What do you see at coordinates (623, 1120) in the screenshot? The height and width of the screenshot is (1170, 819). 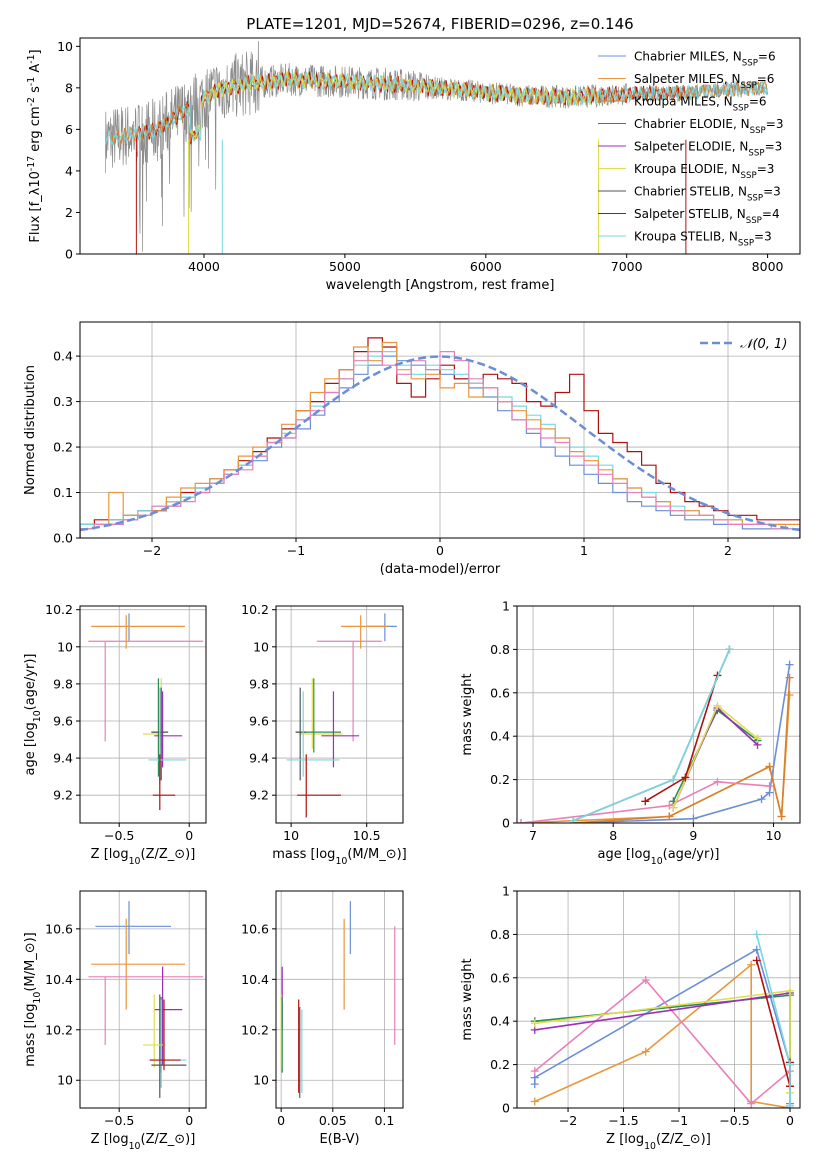 I see `x-tick-label: −1.5` at bounding box center [623, 1120].